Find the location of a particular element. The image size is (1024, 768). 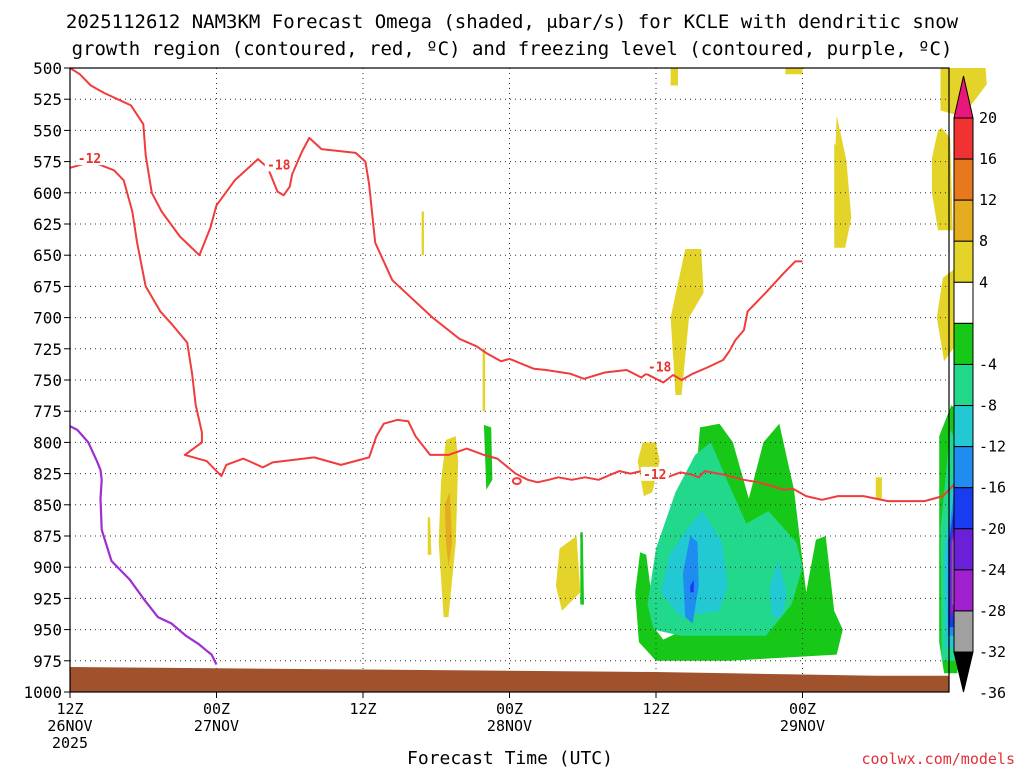

colorbar-tick-label: 12 is located at coordinates (988, 200).